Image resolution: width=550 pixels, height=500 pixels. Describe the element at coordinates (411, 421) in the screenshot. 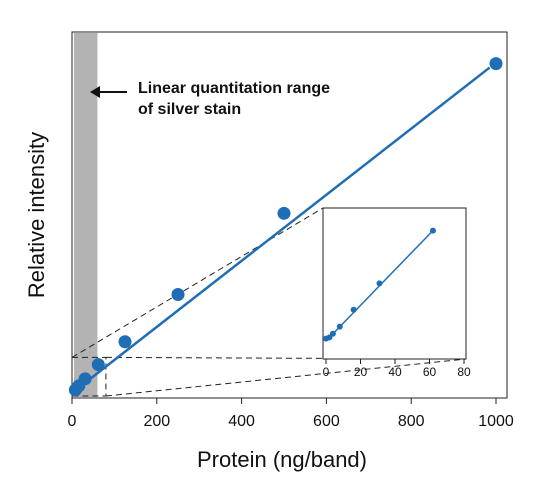

I see `x-tick-label: 800` at that location.